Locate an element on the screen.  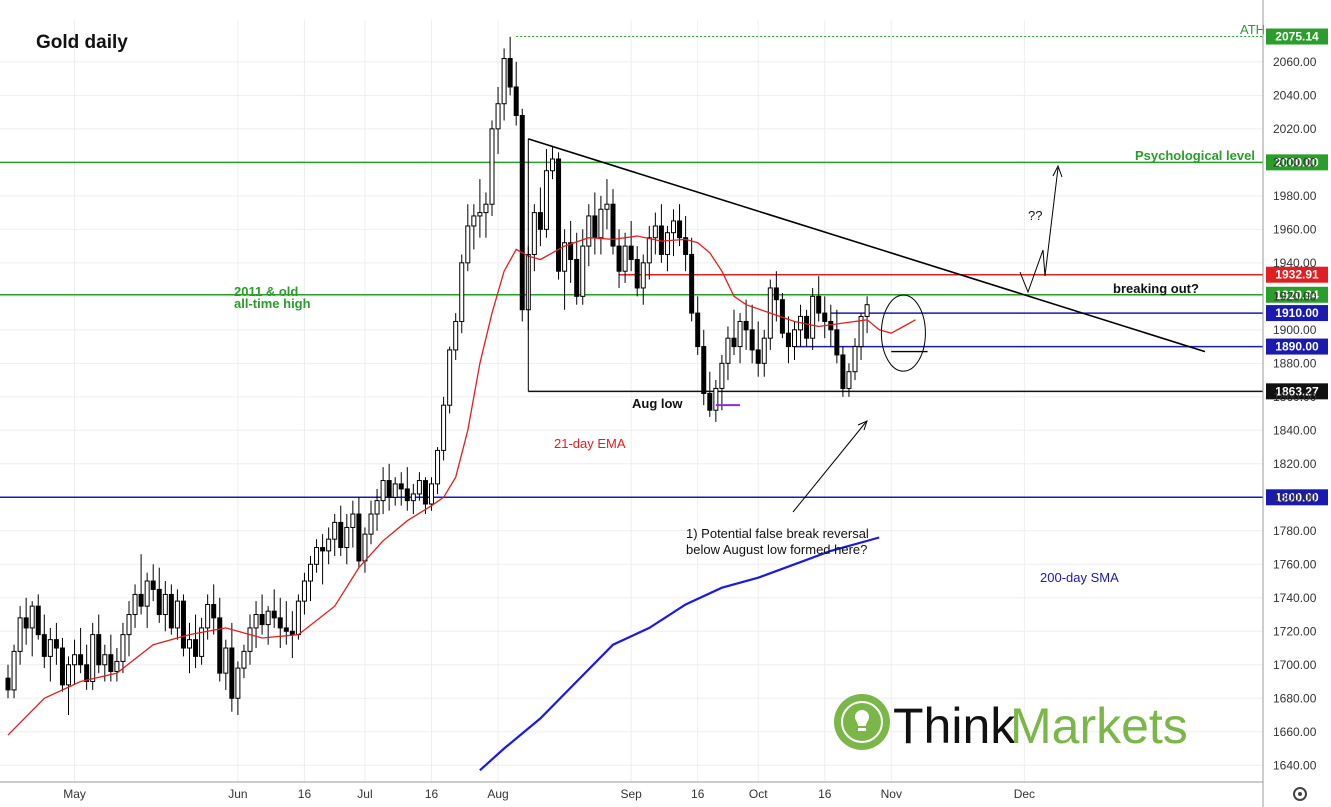
reversal-pointer-head is located at coordinates (862, 425).